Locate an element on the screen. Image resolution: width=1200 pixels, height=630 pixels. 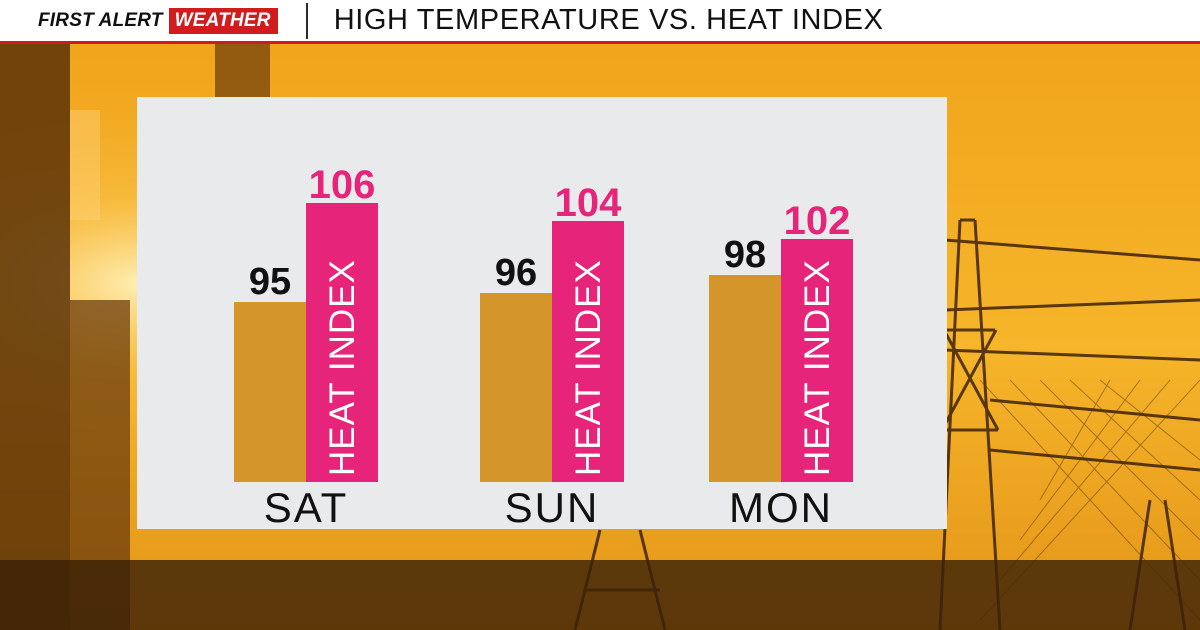
day-label: MON is located at coordinates (781, 506).